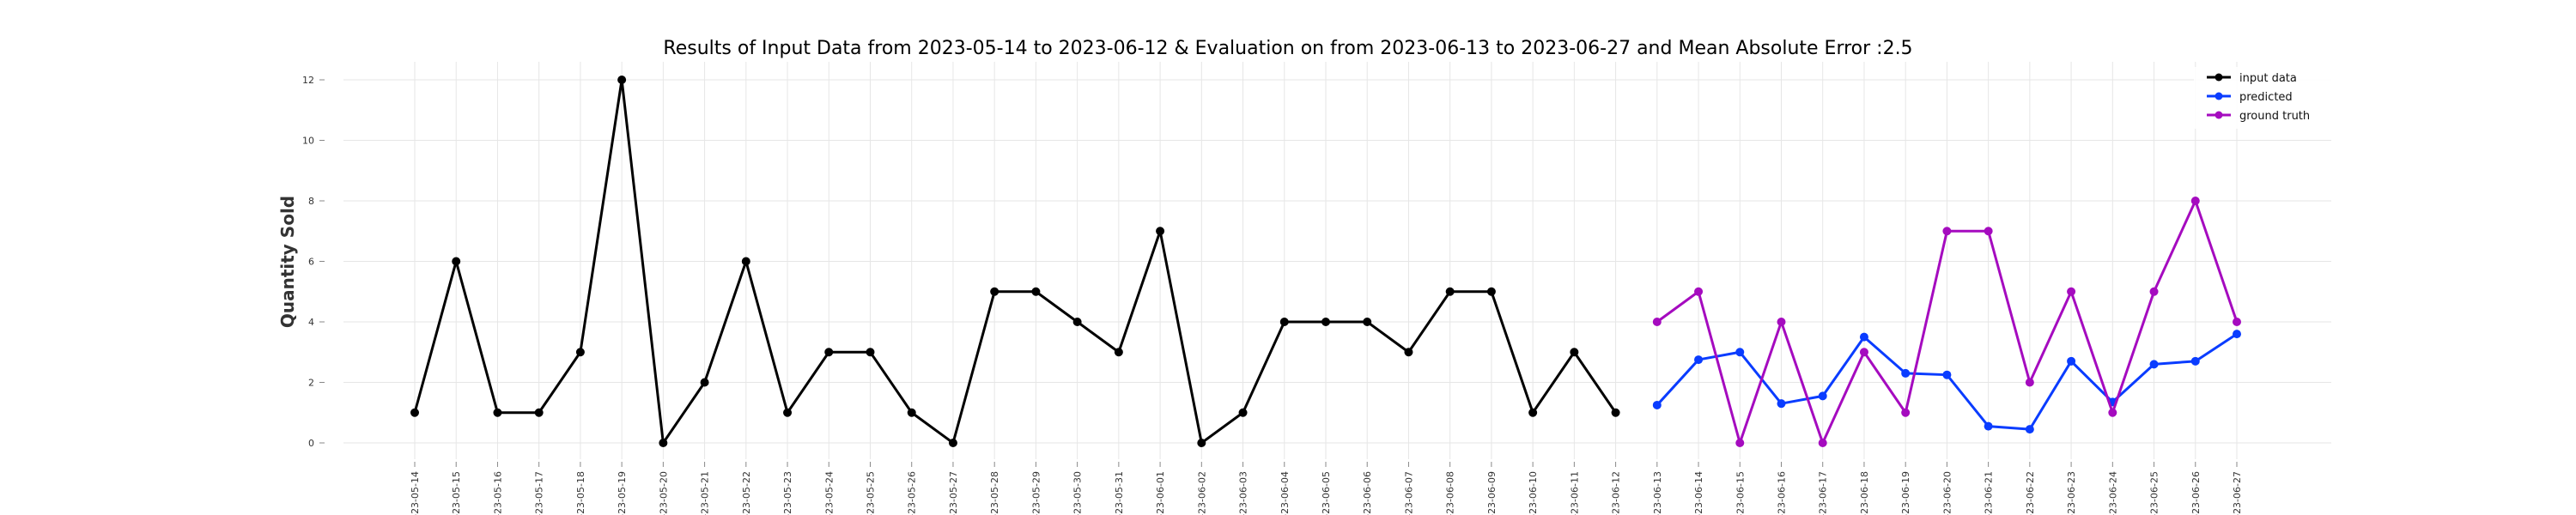 This screenshot has height=515, width=2576. Describe the element at coordinates (1285, 493) in the screenshot. I see `x-tick-label: -23-06-04` at that location.